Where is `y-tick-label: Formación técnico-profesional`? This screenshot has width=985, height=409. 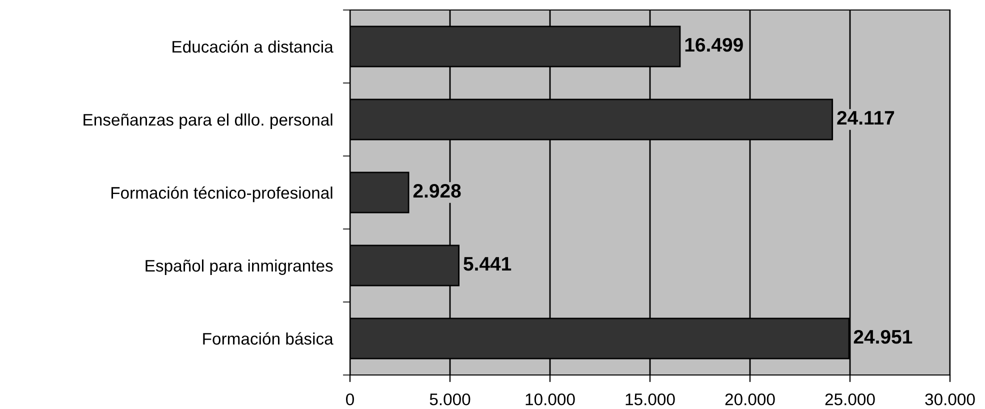
y-tick-label: Formación técnico-profesional is located at coordinates (221, 194).